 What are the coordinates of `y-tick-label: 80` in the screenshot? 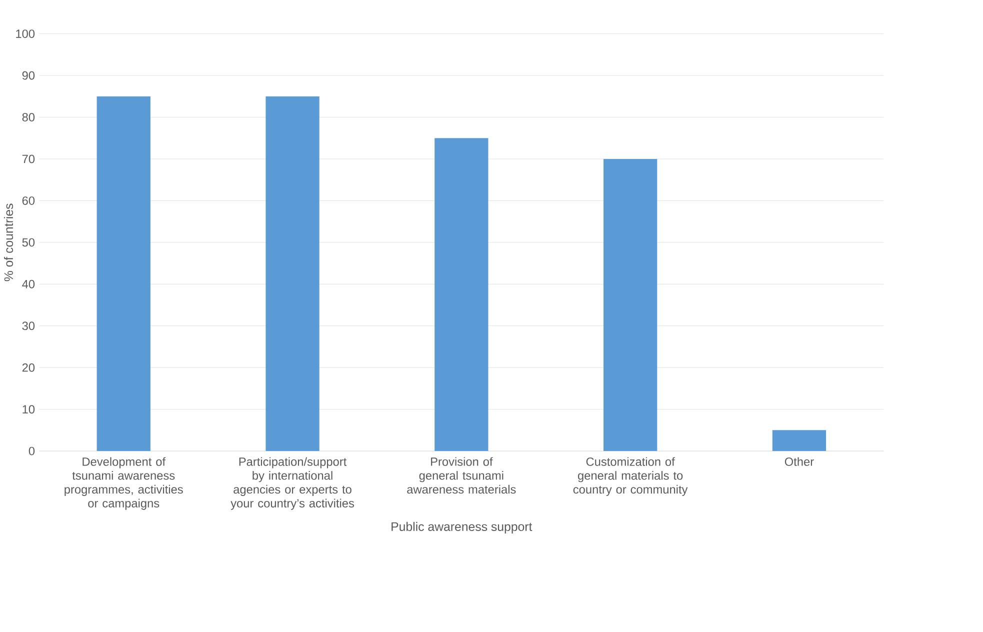 It's located at (28, 117).